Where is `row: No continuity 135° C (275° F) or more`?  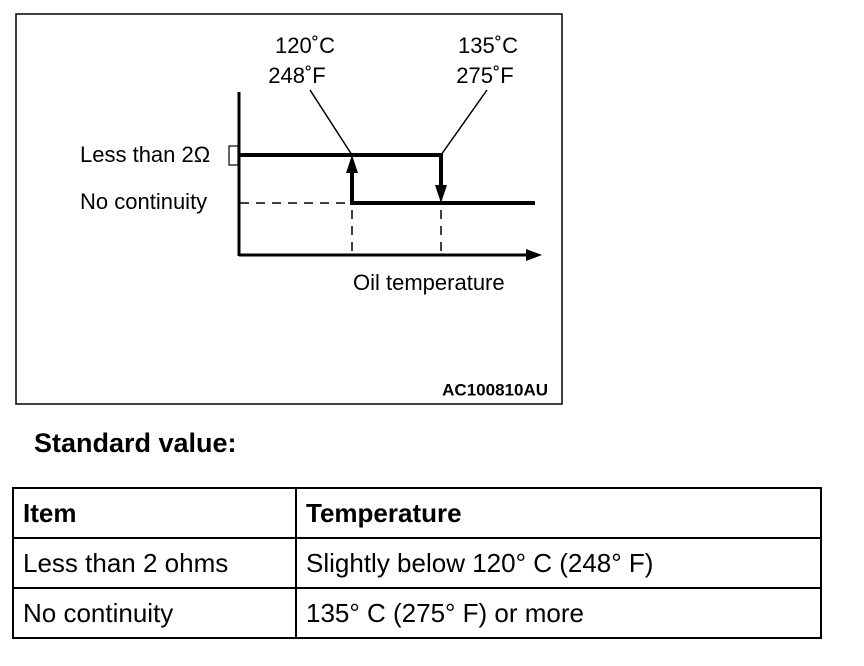
row: No continuity 135° C (275° F) or more is located at coordinates (417, 613).